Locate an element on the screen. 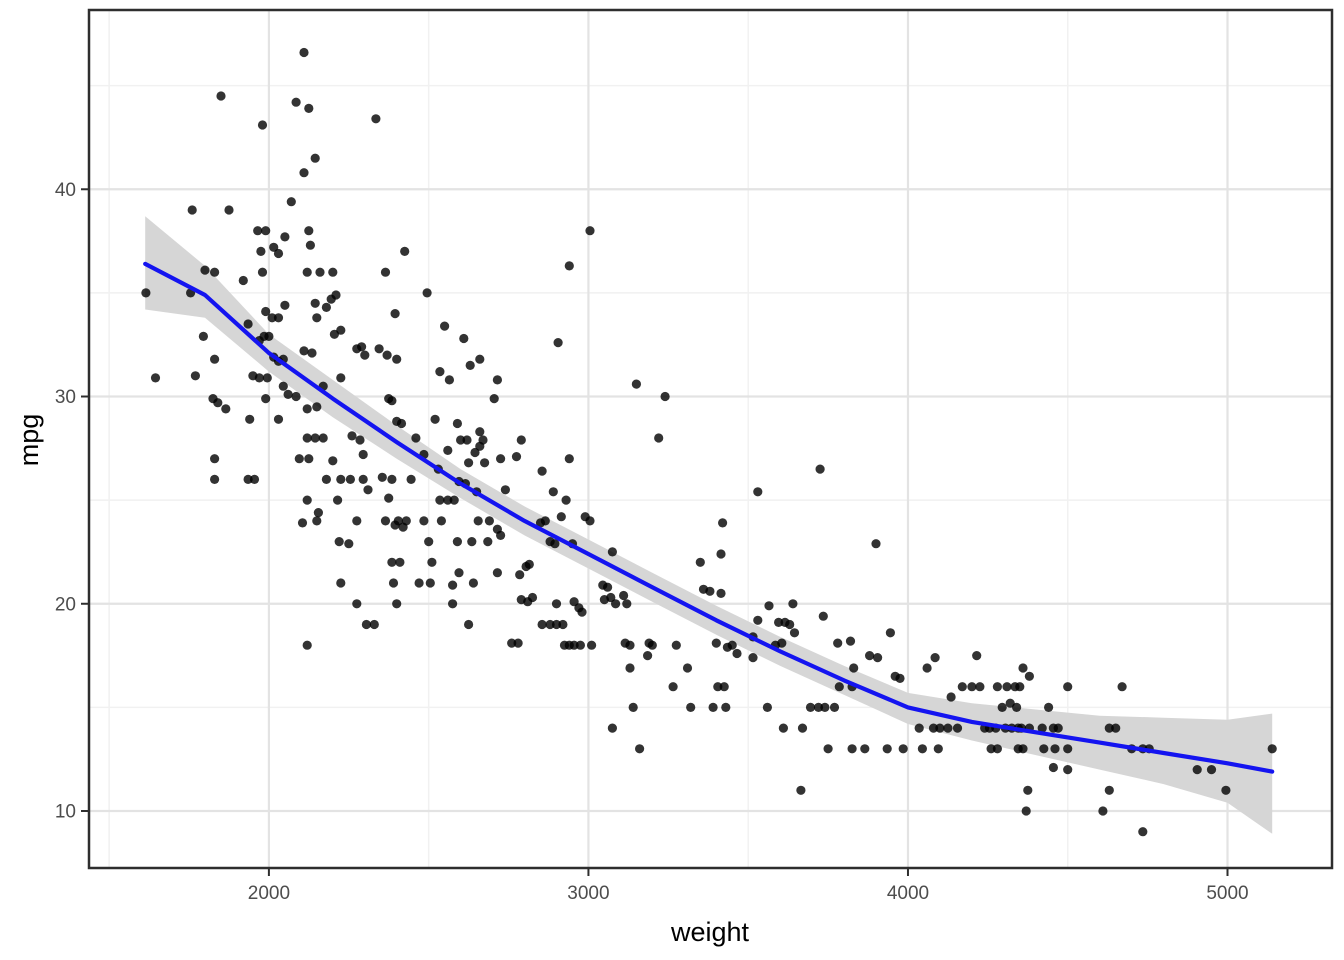  y-tick-label: 20 is located at coordinates (65, 604).